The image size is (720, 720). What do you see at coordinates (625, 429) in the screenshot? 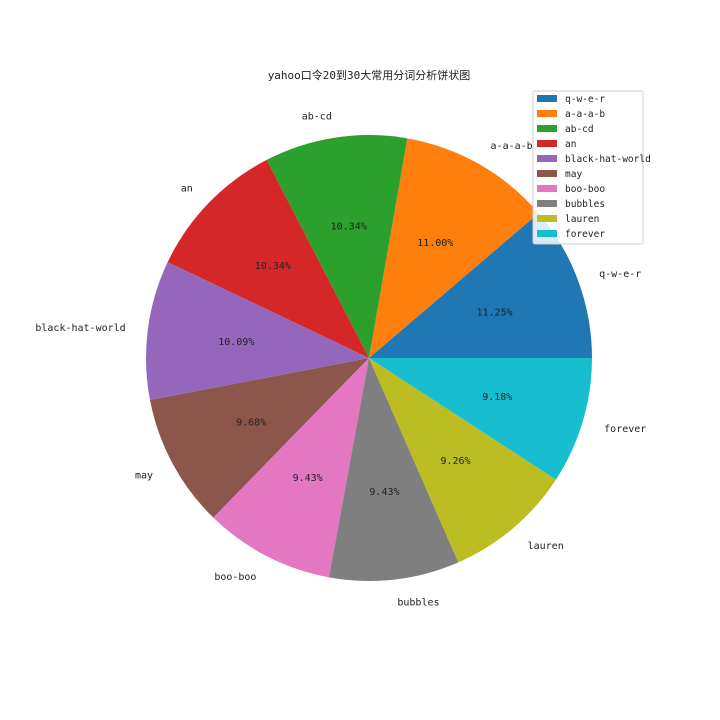
I see `slice-label: forever` at bounding box center [625, 429].